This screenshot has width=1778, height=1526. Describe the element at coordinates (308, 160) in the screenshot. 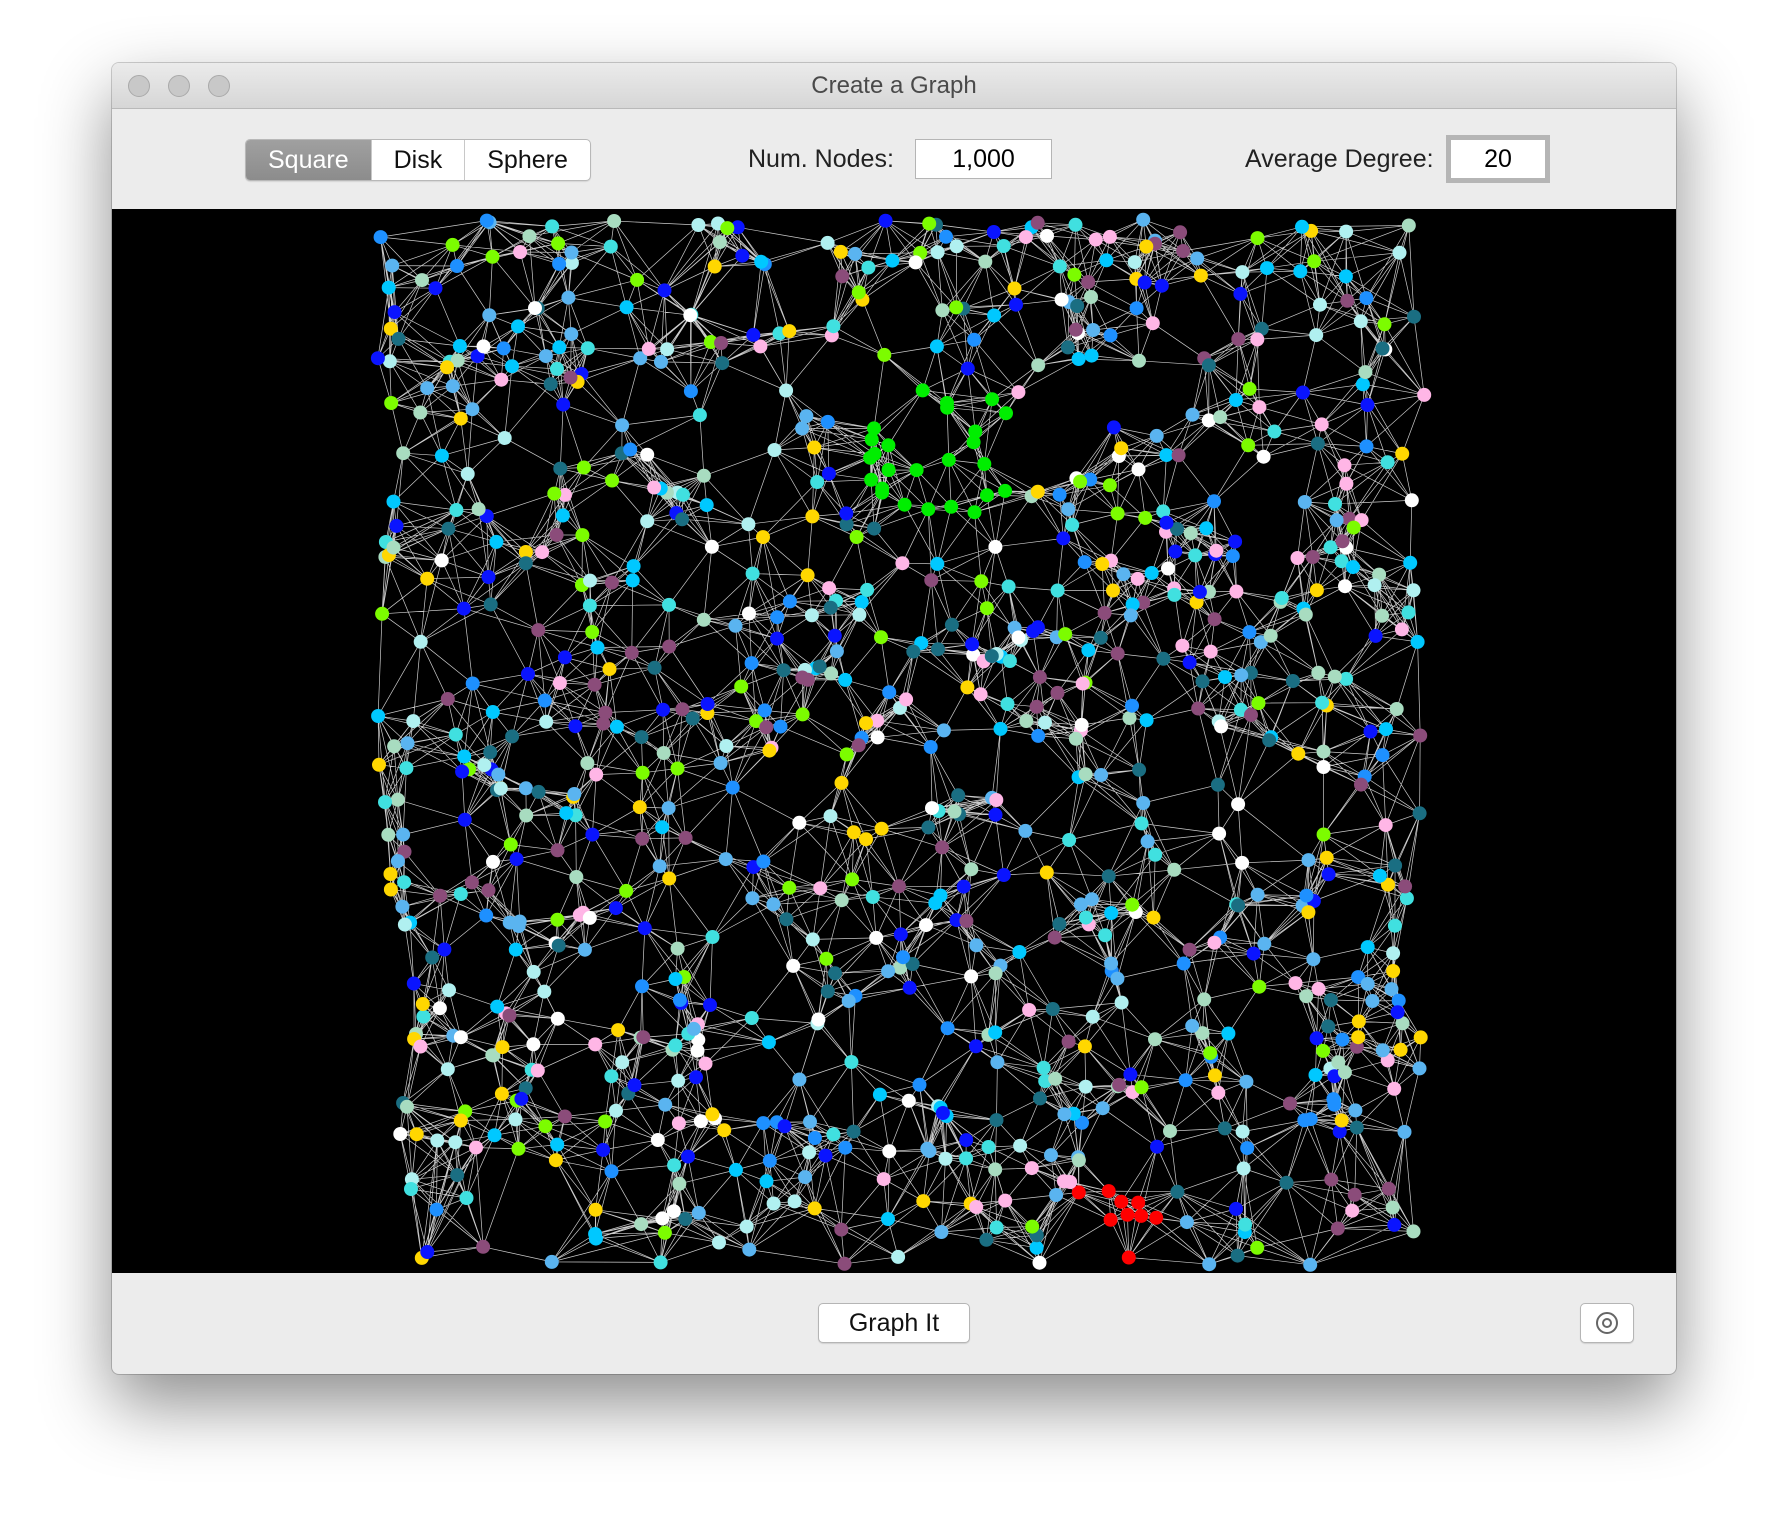

I see `segment: Square` at that location.